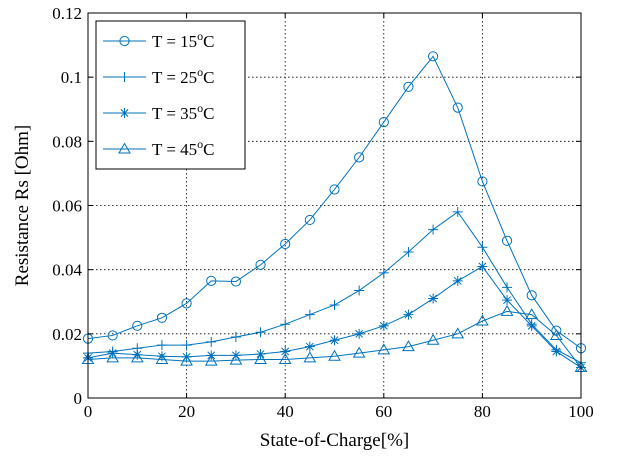  I want to click on y-tick-label: 0.04, so click(67, 270).